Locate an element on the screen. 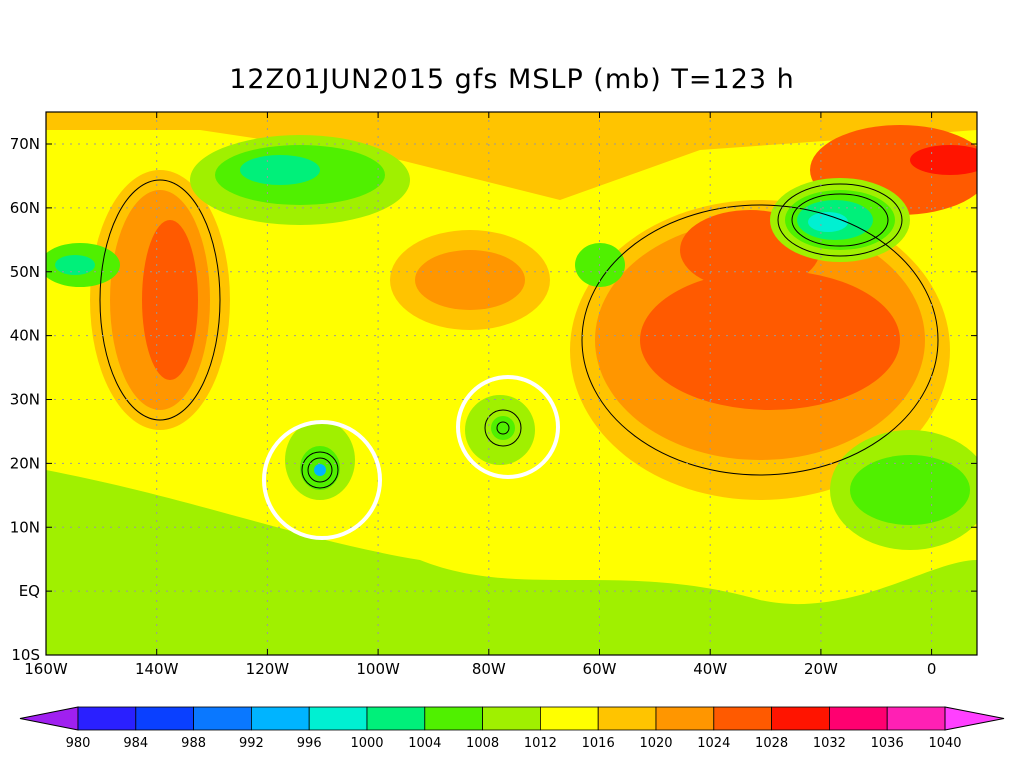  colorbar-over is located at coordinates (974, 718).